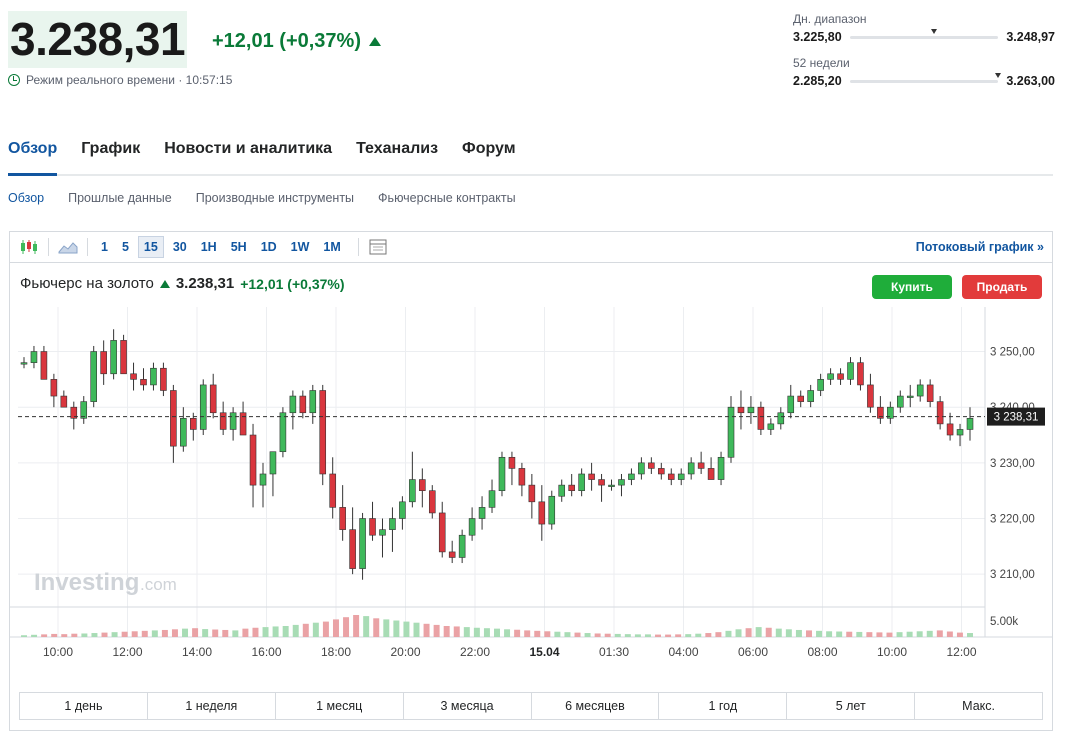 The width and height of the screenshot is (1068, 747). I want to click on tab-overview: Обзор, so click(33, 158).